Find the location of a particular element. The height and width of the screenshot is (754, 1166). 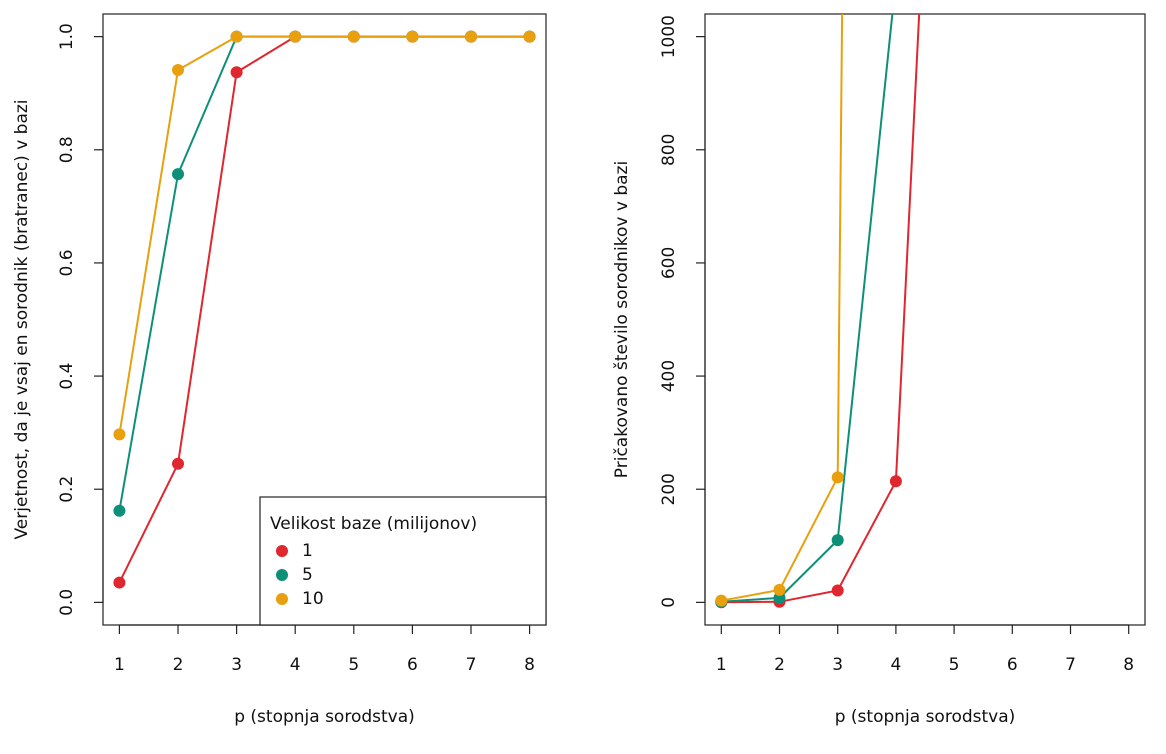

legend: Velikost baze (milijonov) 1 5 10 is located at coordinates (403, 561).